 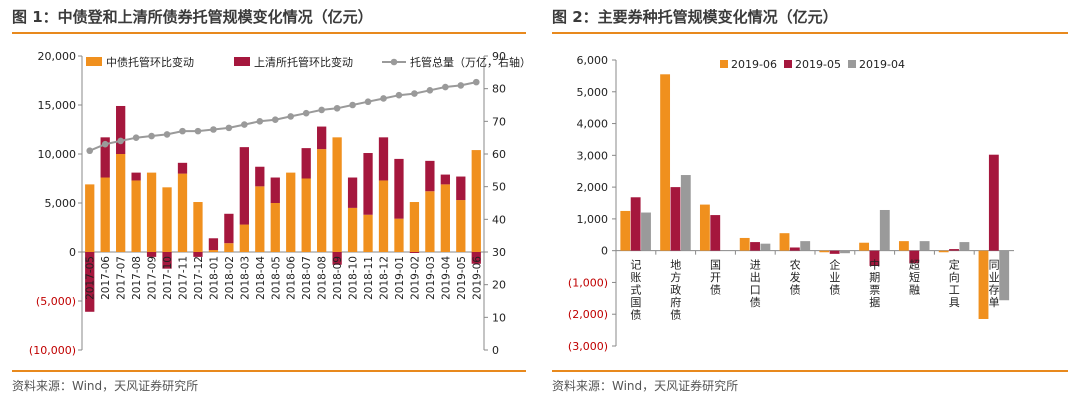 I want to click on legend-label-2019-06: 2019-06, so click(x=754, y=64).